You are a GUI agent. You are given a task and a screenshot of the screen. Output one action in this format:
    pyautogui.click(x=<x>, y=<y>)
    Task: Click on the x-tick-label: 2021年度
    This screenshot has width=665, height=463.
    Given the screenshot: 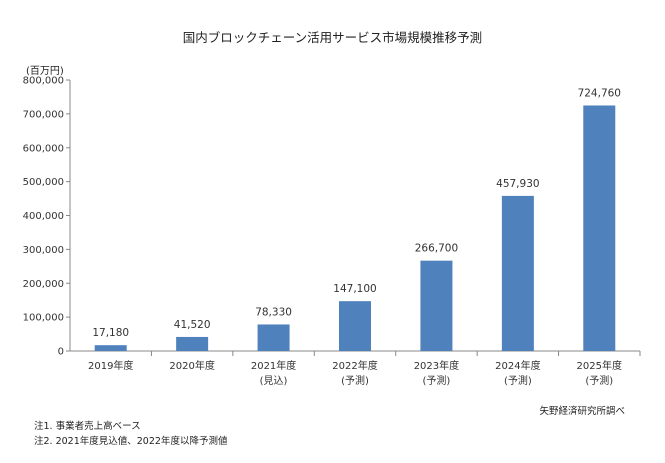 What is the action you would take?
    pyautogui.click(x=273, y=365)
    